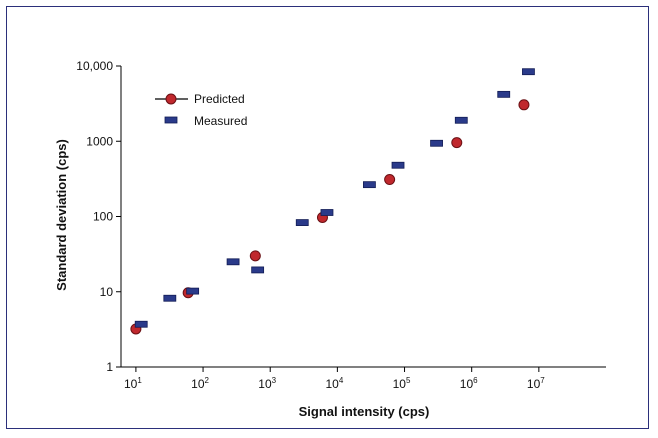 The height and width of the screenshot is (438, 658). I want to click on y-axis-ticks: 1 10 100 1000 10,000, so click(98, 216).